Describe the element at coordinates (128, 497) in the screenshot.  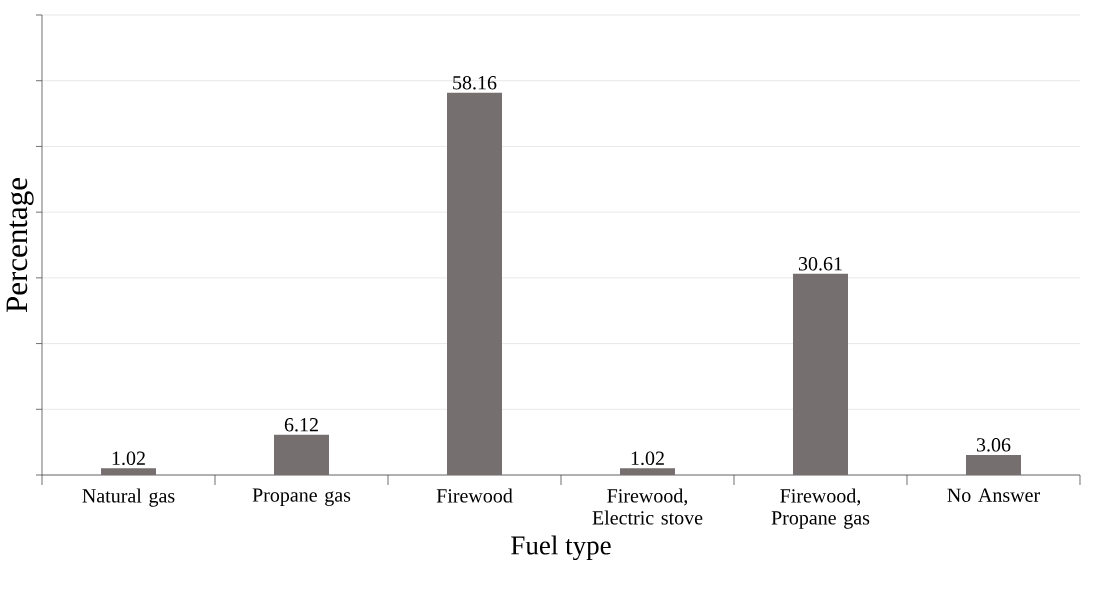
I see `x-tick-label: Natural gas` at that location.